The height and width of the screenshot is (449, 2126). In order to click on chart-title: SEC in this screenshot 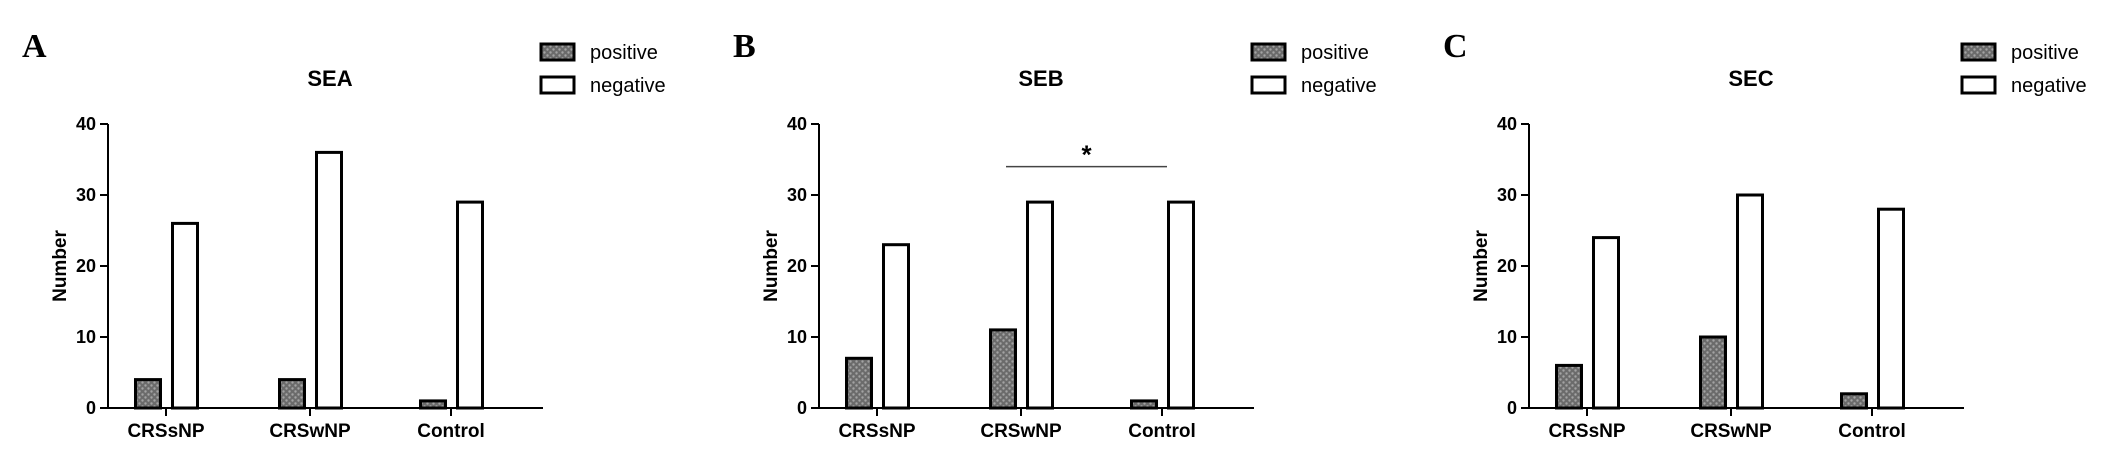, I will do `click(1750, 78)`.